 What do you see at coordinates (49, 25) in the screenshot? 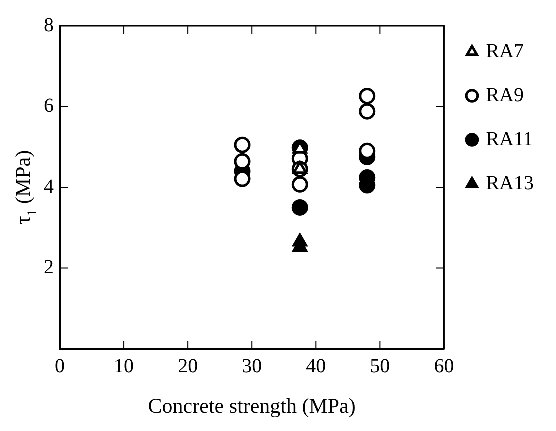
I see `y-tick-label: 8` at bounding box center [49, 25].